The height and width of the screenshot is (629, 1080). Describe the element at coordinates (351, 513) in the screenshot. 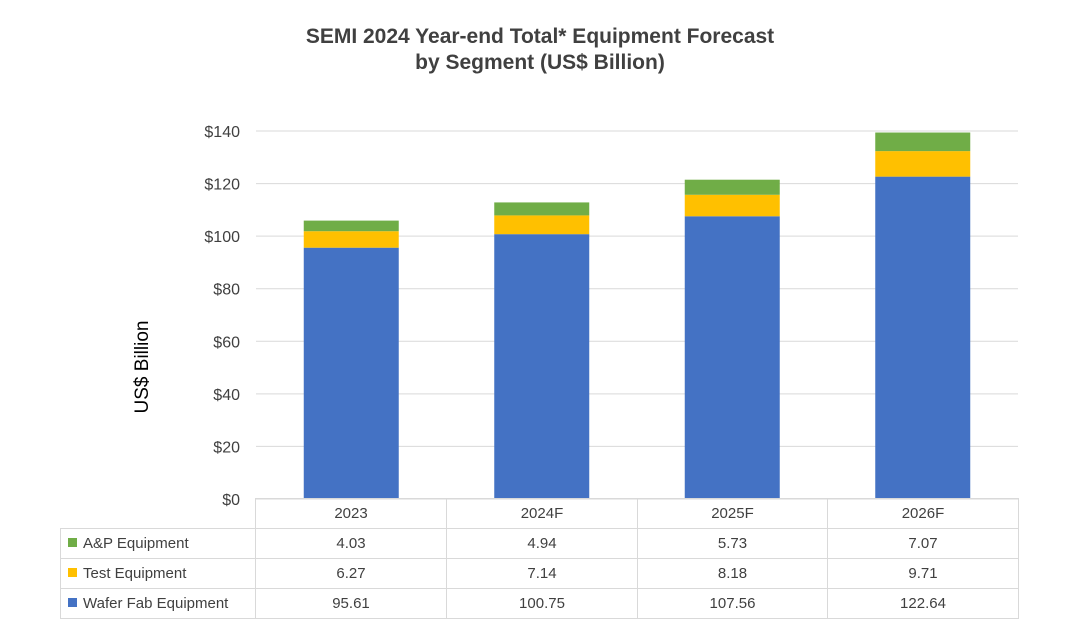

I see `category-label: 2023` at that location.